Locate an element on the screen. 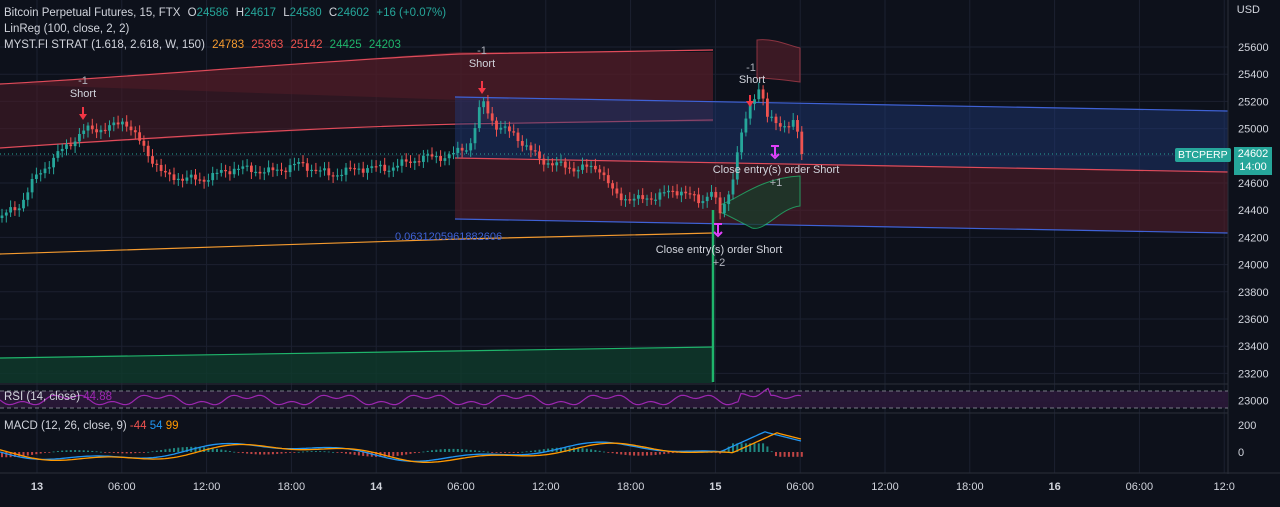  bar-countdown: 14:00 is located at coordinates (1253, 167).